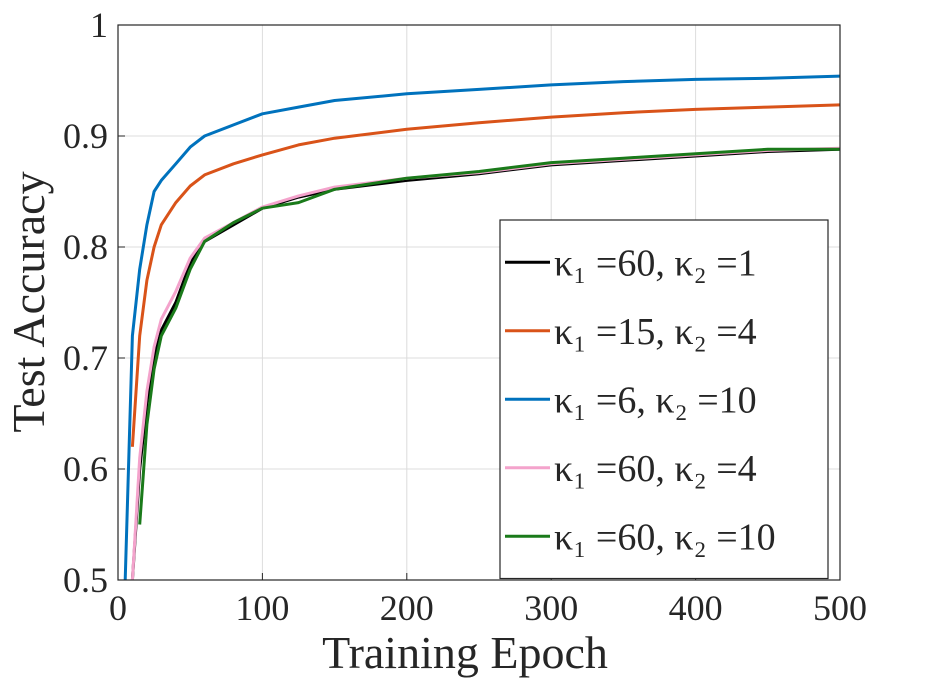 This screenshot has width=934, height=688. What do you see at coordinates (665, 537) in the screenshot?
I see `legend-label: κ₁ =60, κ₂ =10` at bounding box center [665, 537].